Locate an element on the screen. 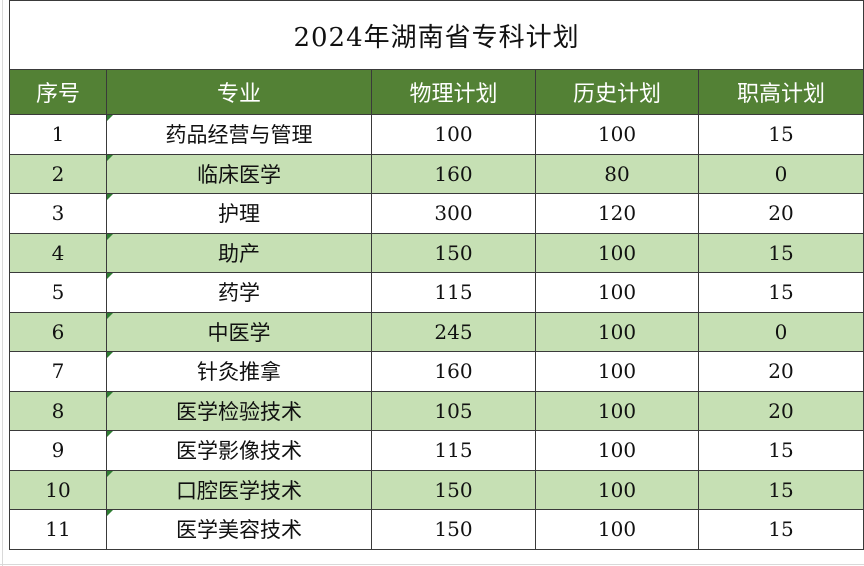  major-label: 临床医学 is located at coordinates (239, 174).